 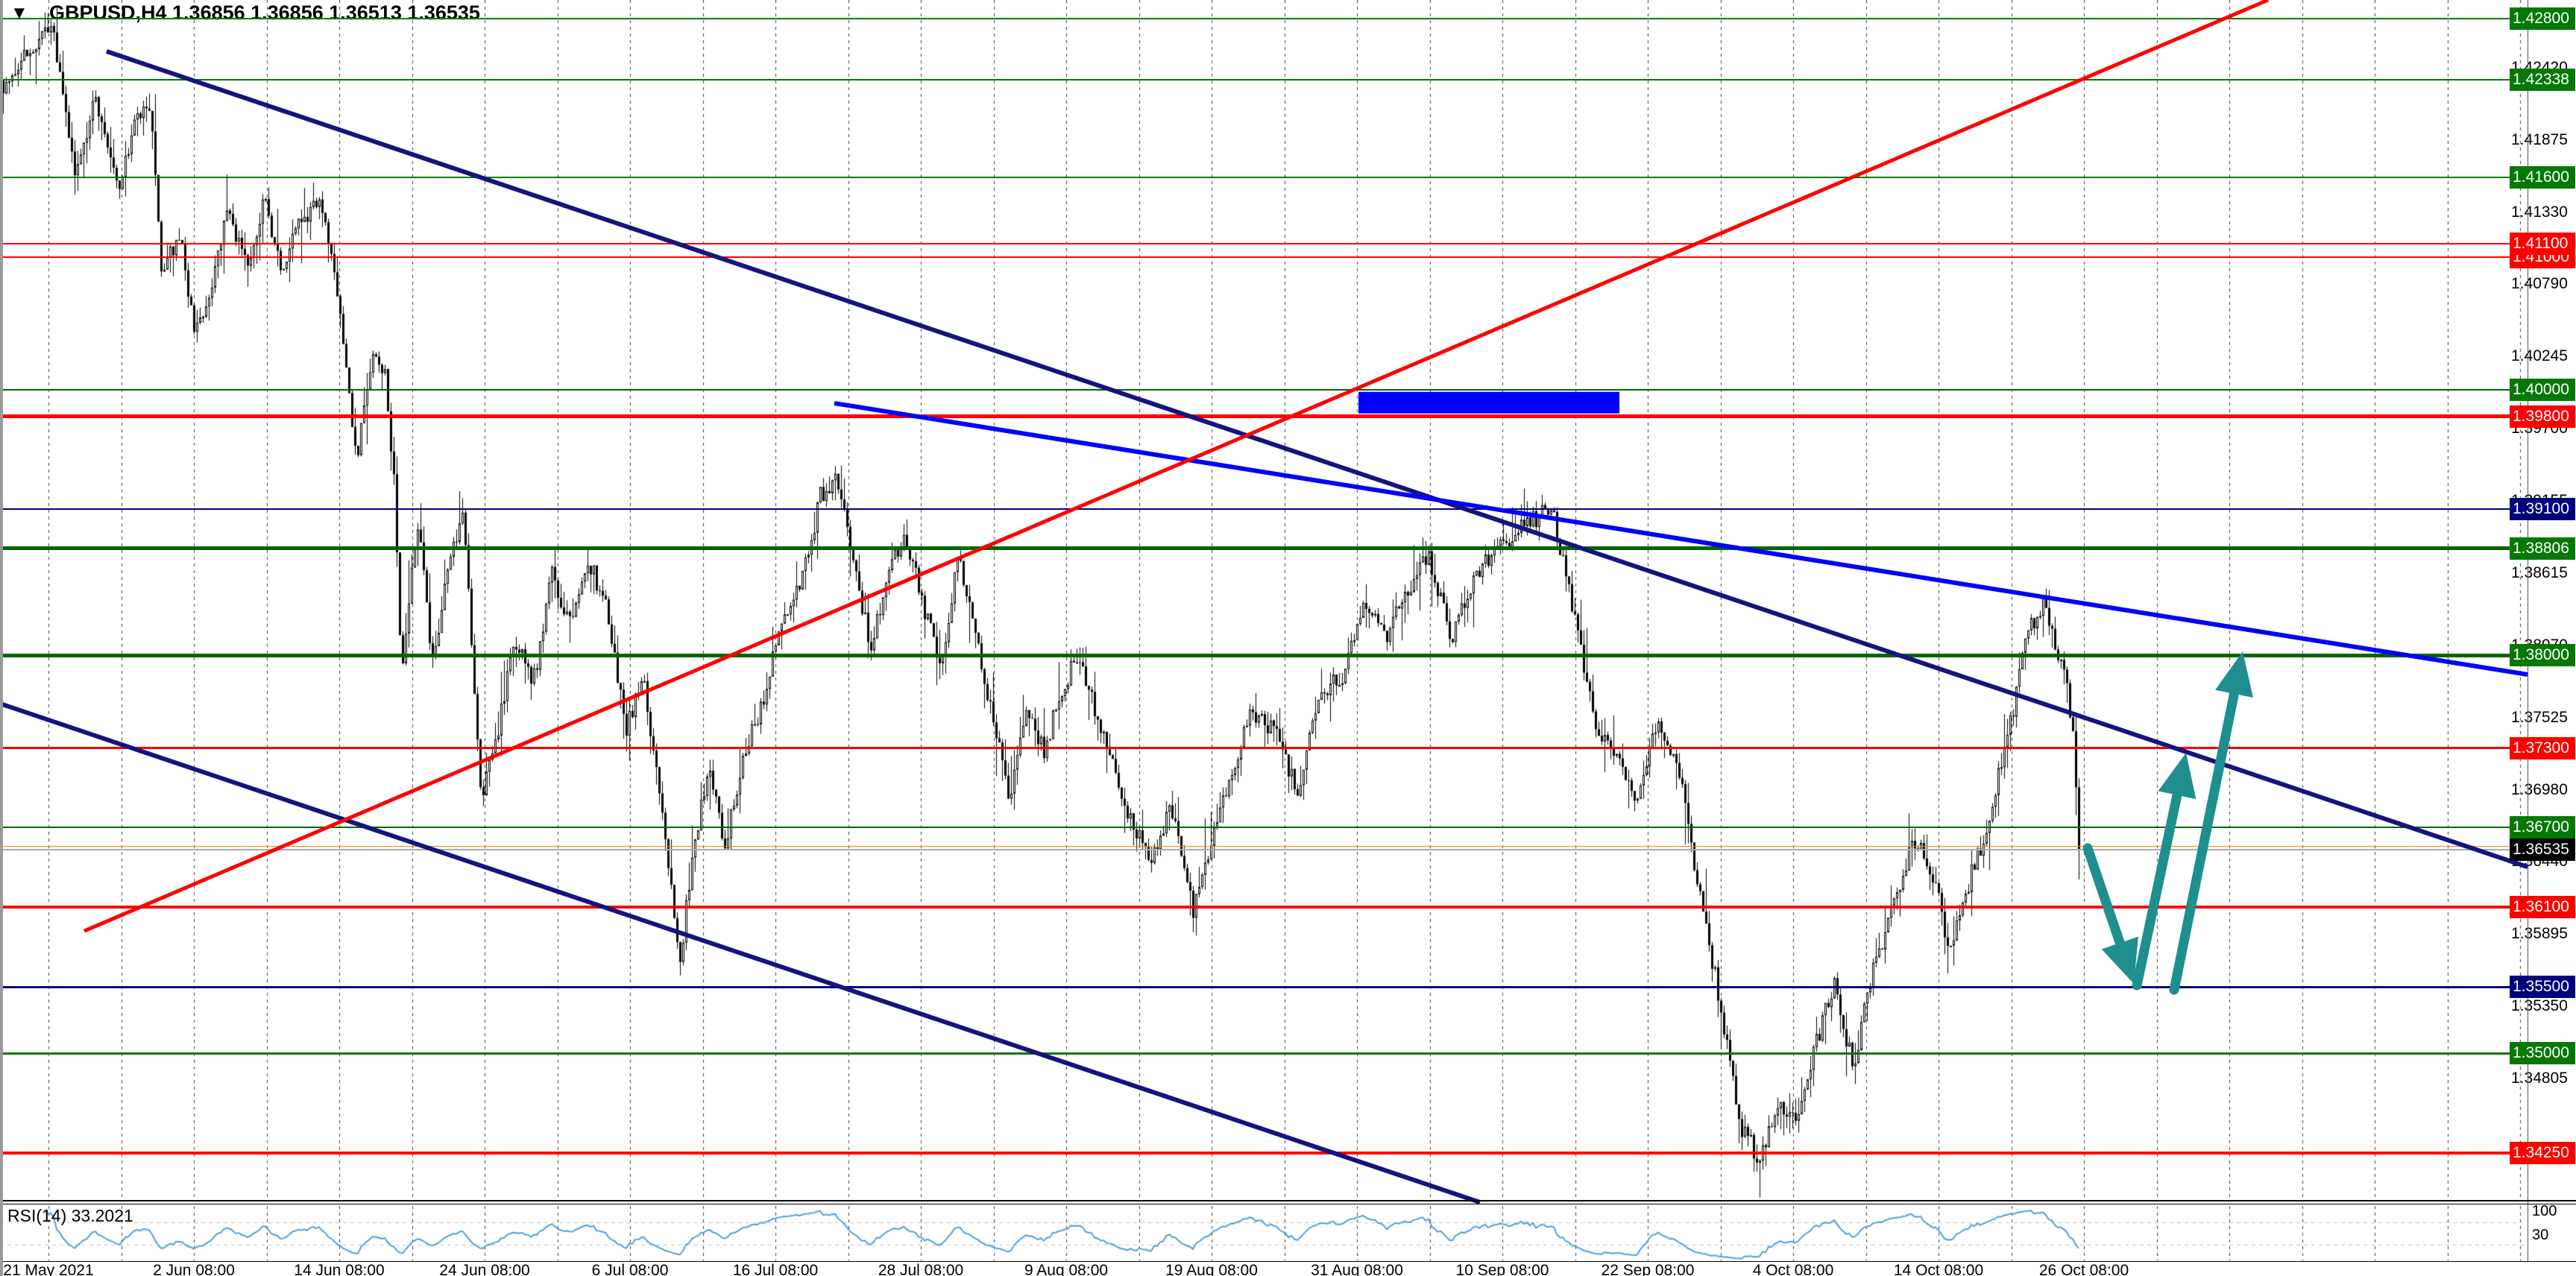 What do you see at coordinates (1264, 509) in the screenshot?
I see `hline-1.39100` at bounding box center [1264, 509].